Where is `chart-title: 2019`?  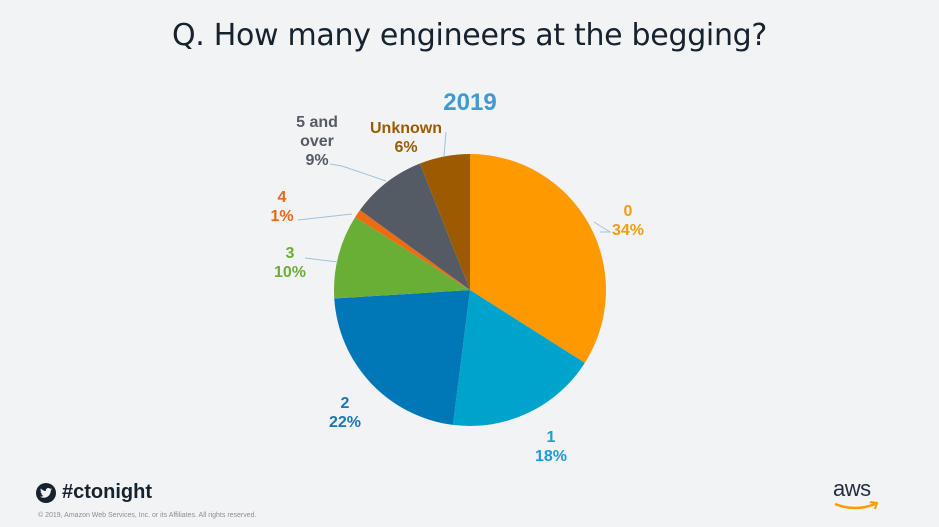 chart-title: 2019 is located at coordinates (469, 102).